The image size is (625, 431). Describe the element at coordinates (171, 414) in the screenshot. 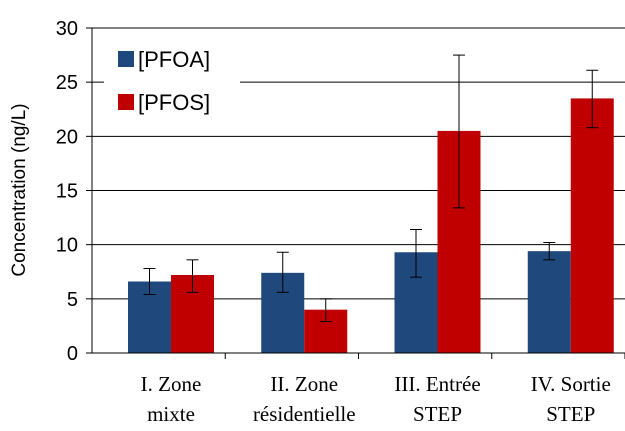

I see `x-category-label: mixte` at that location.